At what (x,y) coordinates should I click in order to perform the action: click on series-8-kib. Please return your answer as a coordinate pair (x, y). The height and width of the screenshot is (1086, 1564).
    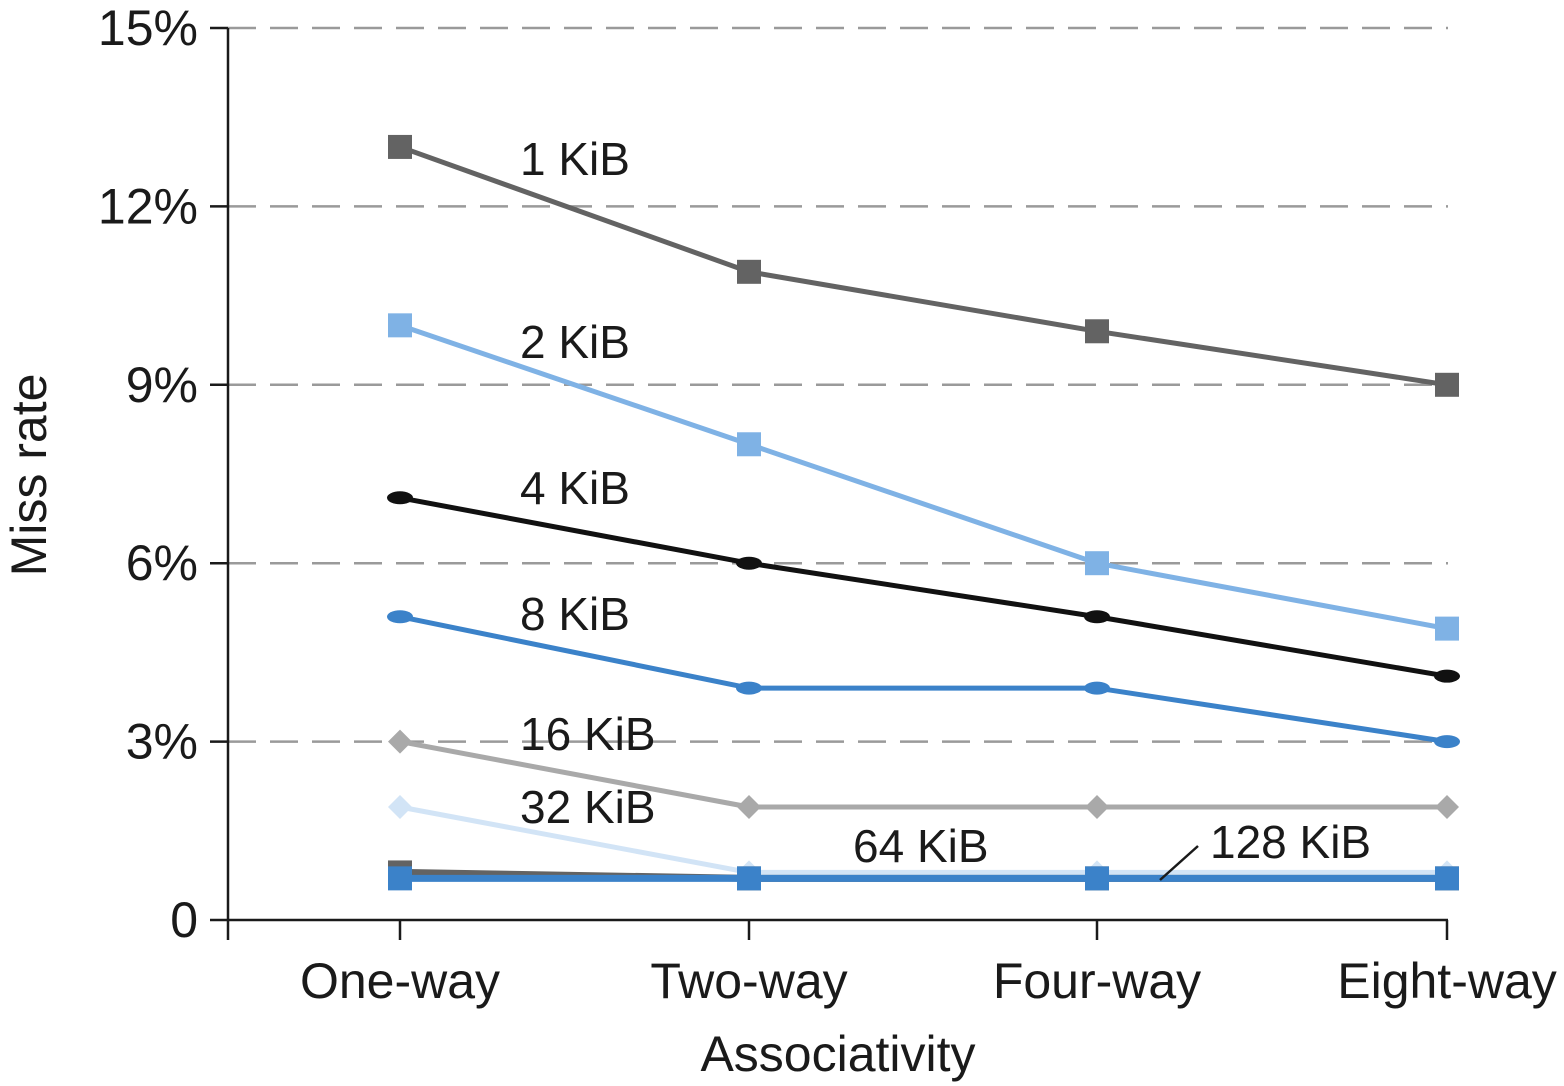
    Looking at the image, I should click on (923, 679).